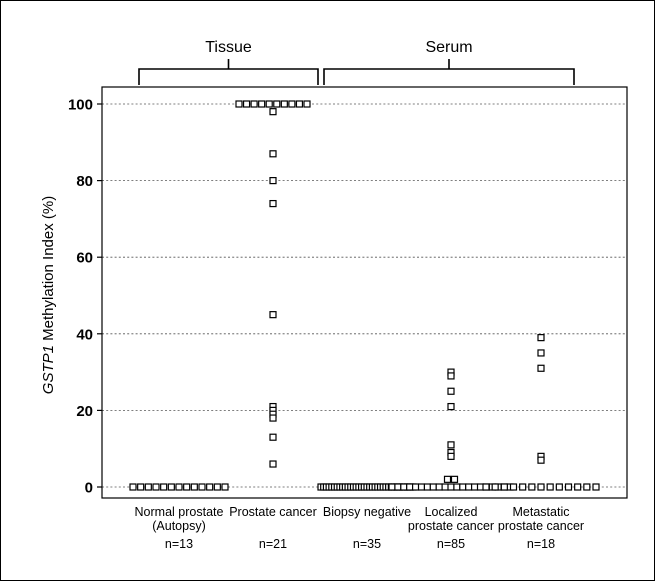 This screenshot has width=655, height=586. Describe the element at coordinates (228, 72) in the screenshot. I see `bracket-tissue` at that location.